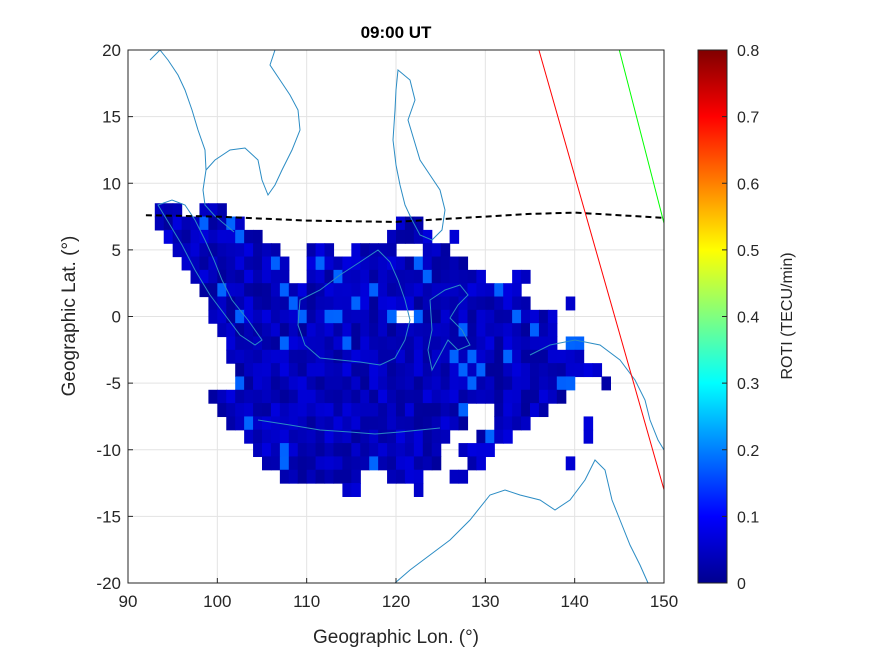  I want to click on y-tick-label: 0, so click(116, 317).